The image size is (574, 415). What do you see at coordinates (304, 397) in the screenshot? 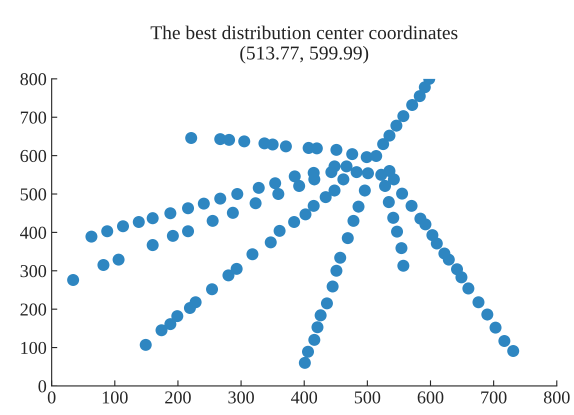
I see `x-tick-label: 400` at bounding box center [304, 397].